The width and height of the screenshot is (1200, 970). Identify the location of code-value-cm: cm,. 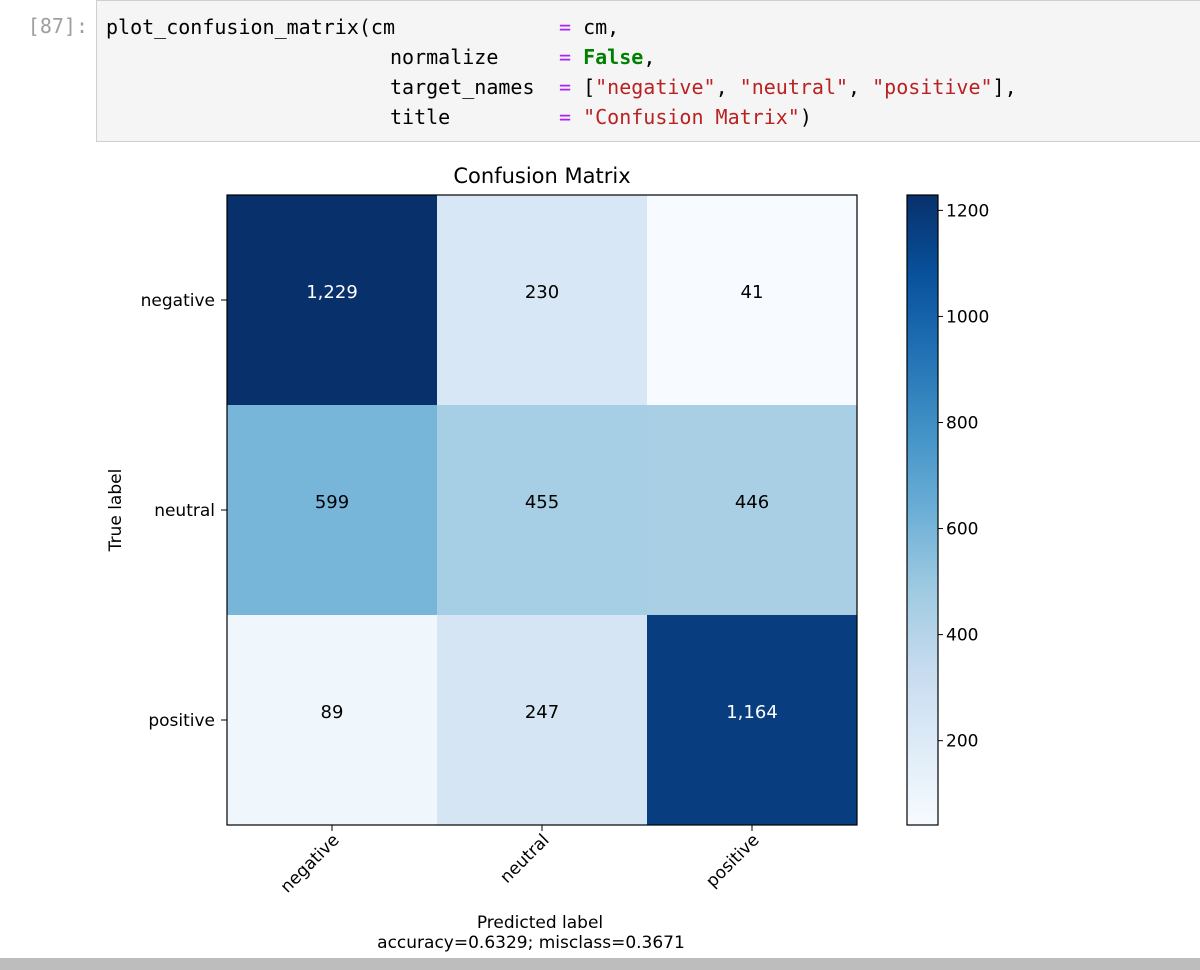
(601, 27).